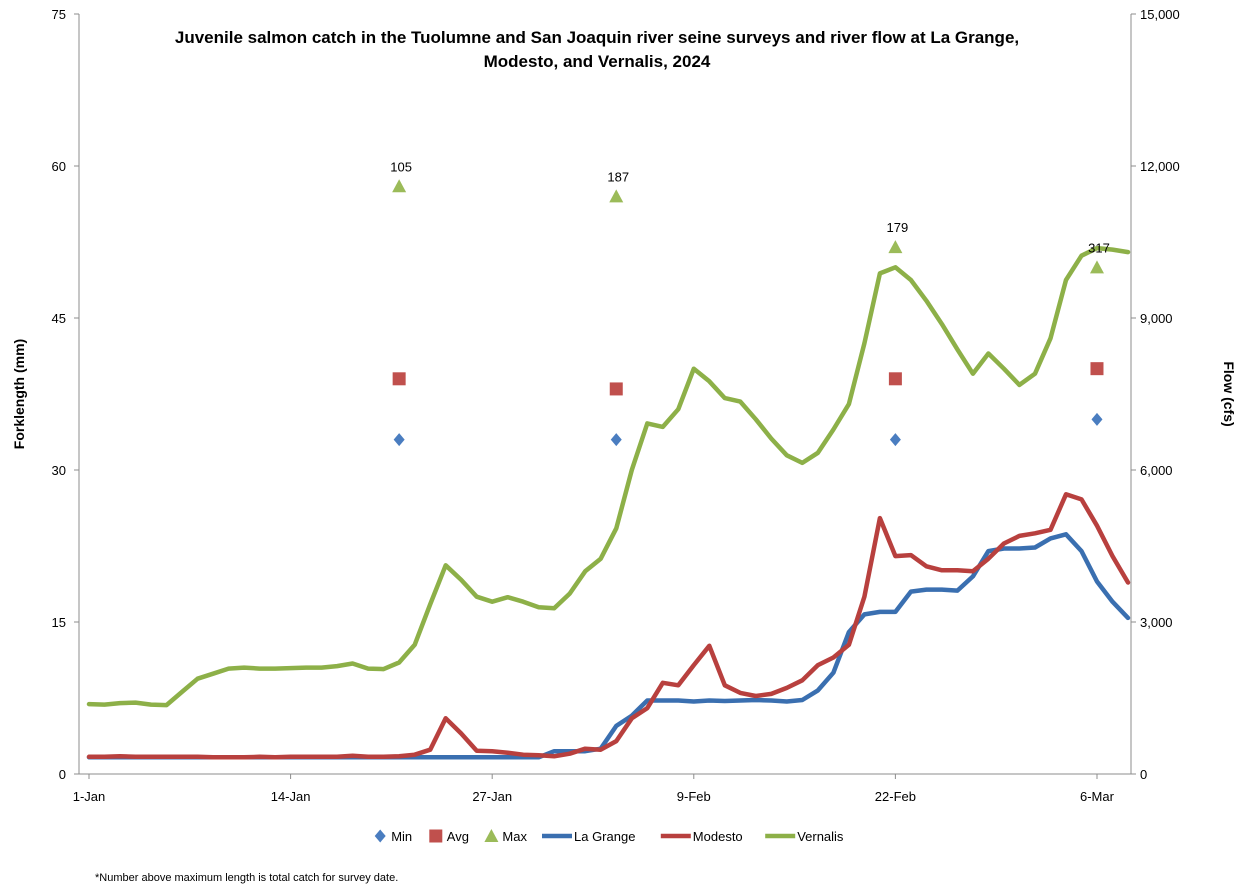 Image resolution: width=1234 pixels, height=890 pixels. I want to click on left-y-tick-label: 15, so click(59, 622).